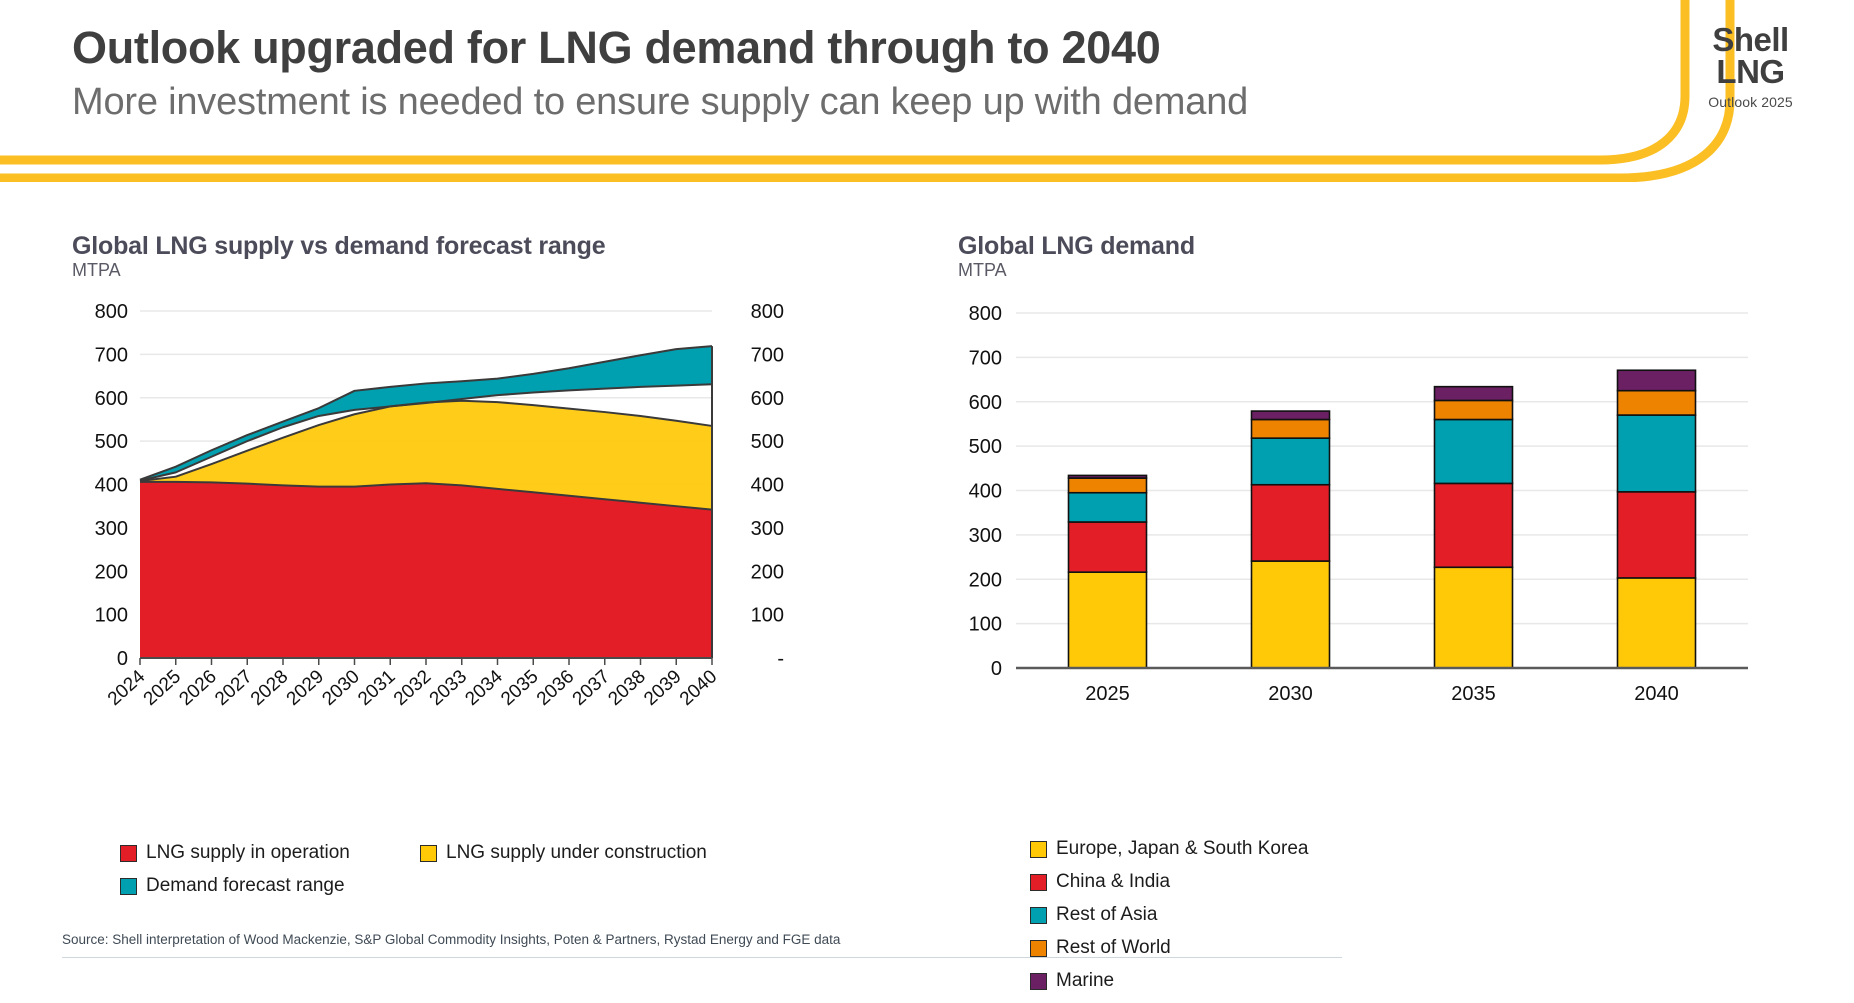  What do you see at coordinates (555, 688) in the screenshot?
I see `left-chart-xtick-2036: 2036` at bounding box center [555, 688].